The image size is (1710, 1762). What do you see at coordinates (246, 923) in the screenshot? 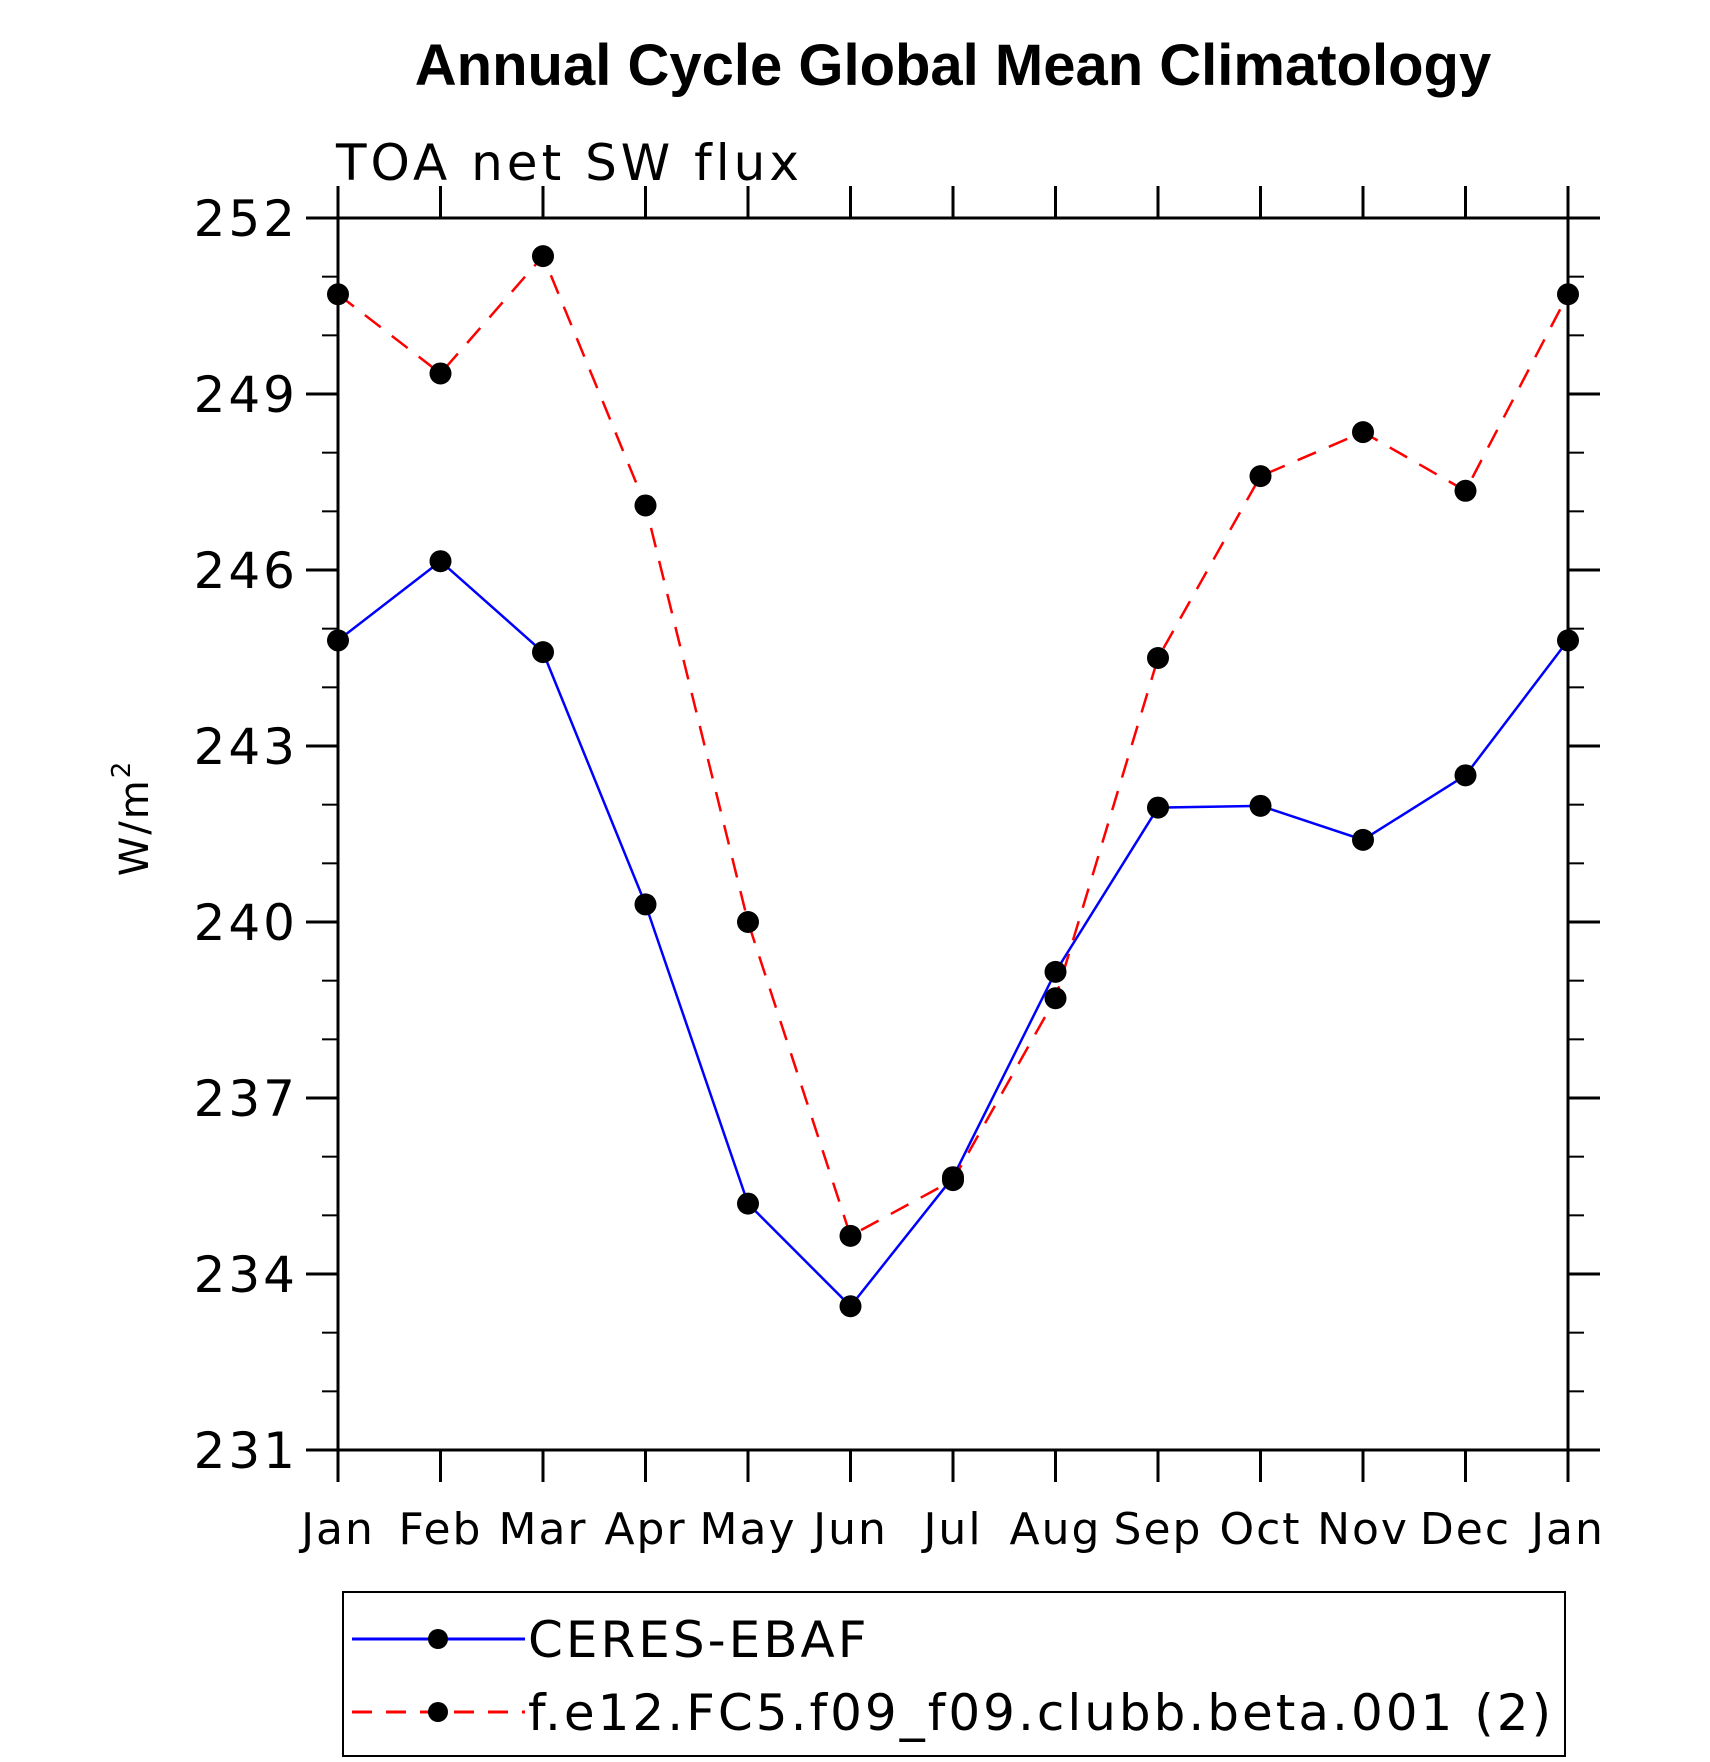
I see `y-tick-label: 240` at bounding box center [246, 923].